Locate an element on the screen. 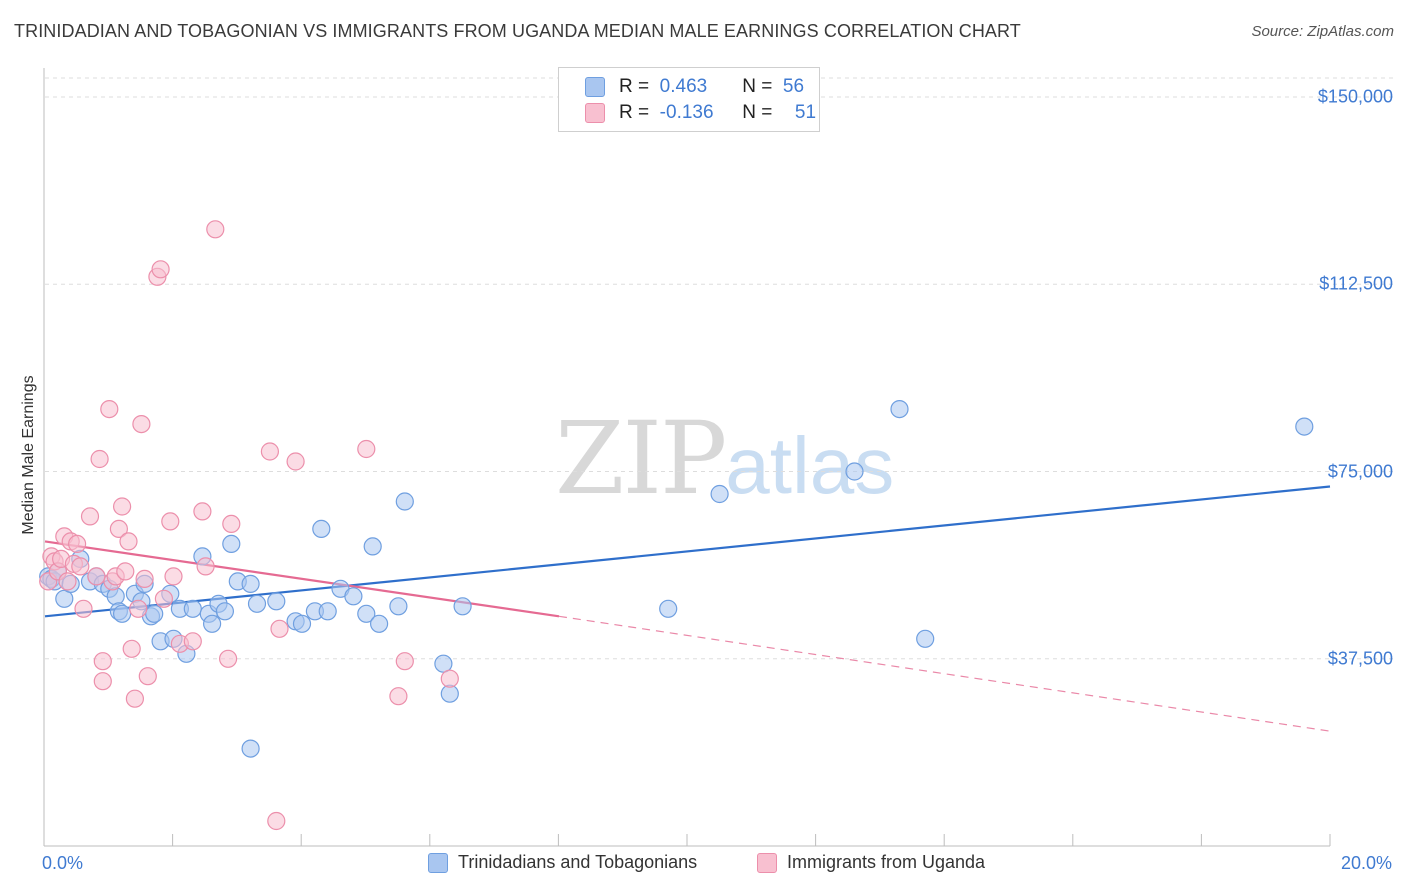 Image resolution: width=1406 pixels, height=892 pixels. n-label: N = is located at coordinates (757, 86).